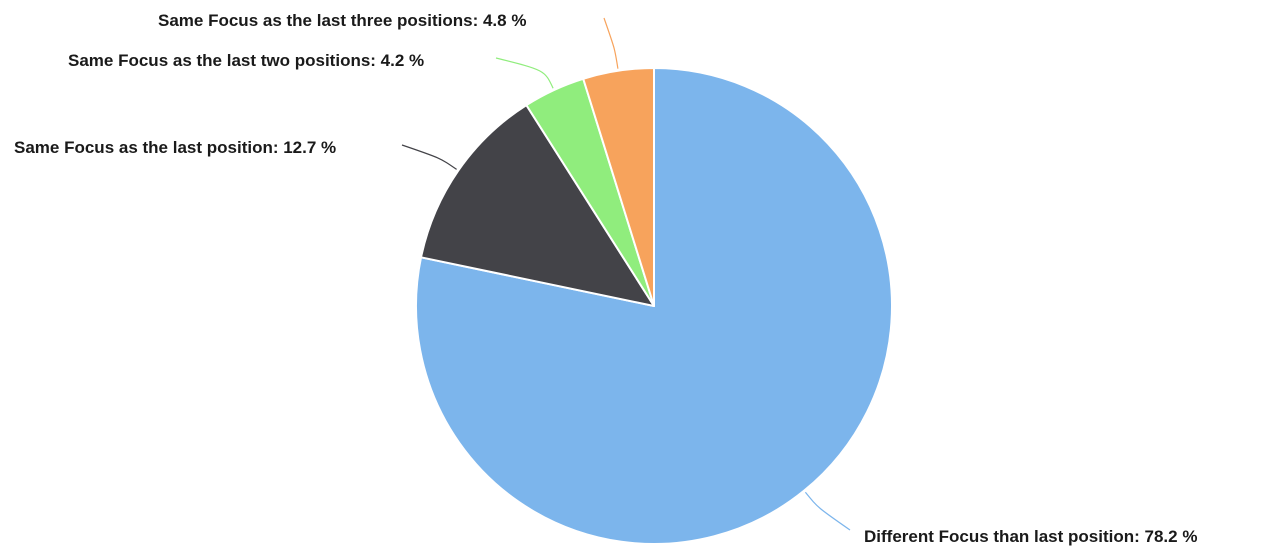 The height and width of the screenshot is (558, 1264). Describe the element at coordinates (524, 73) in the screenshot. I see `connector-same-focus-last-two` at that location.